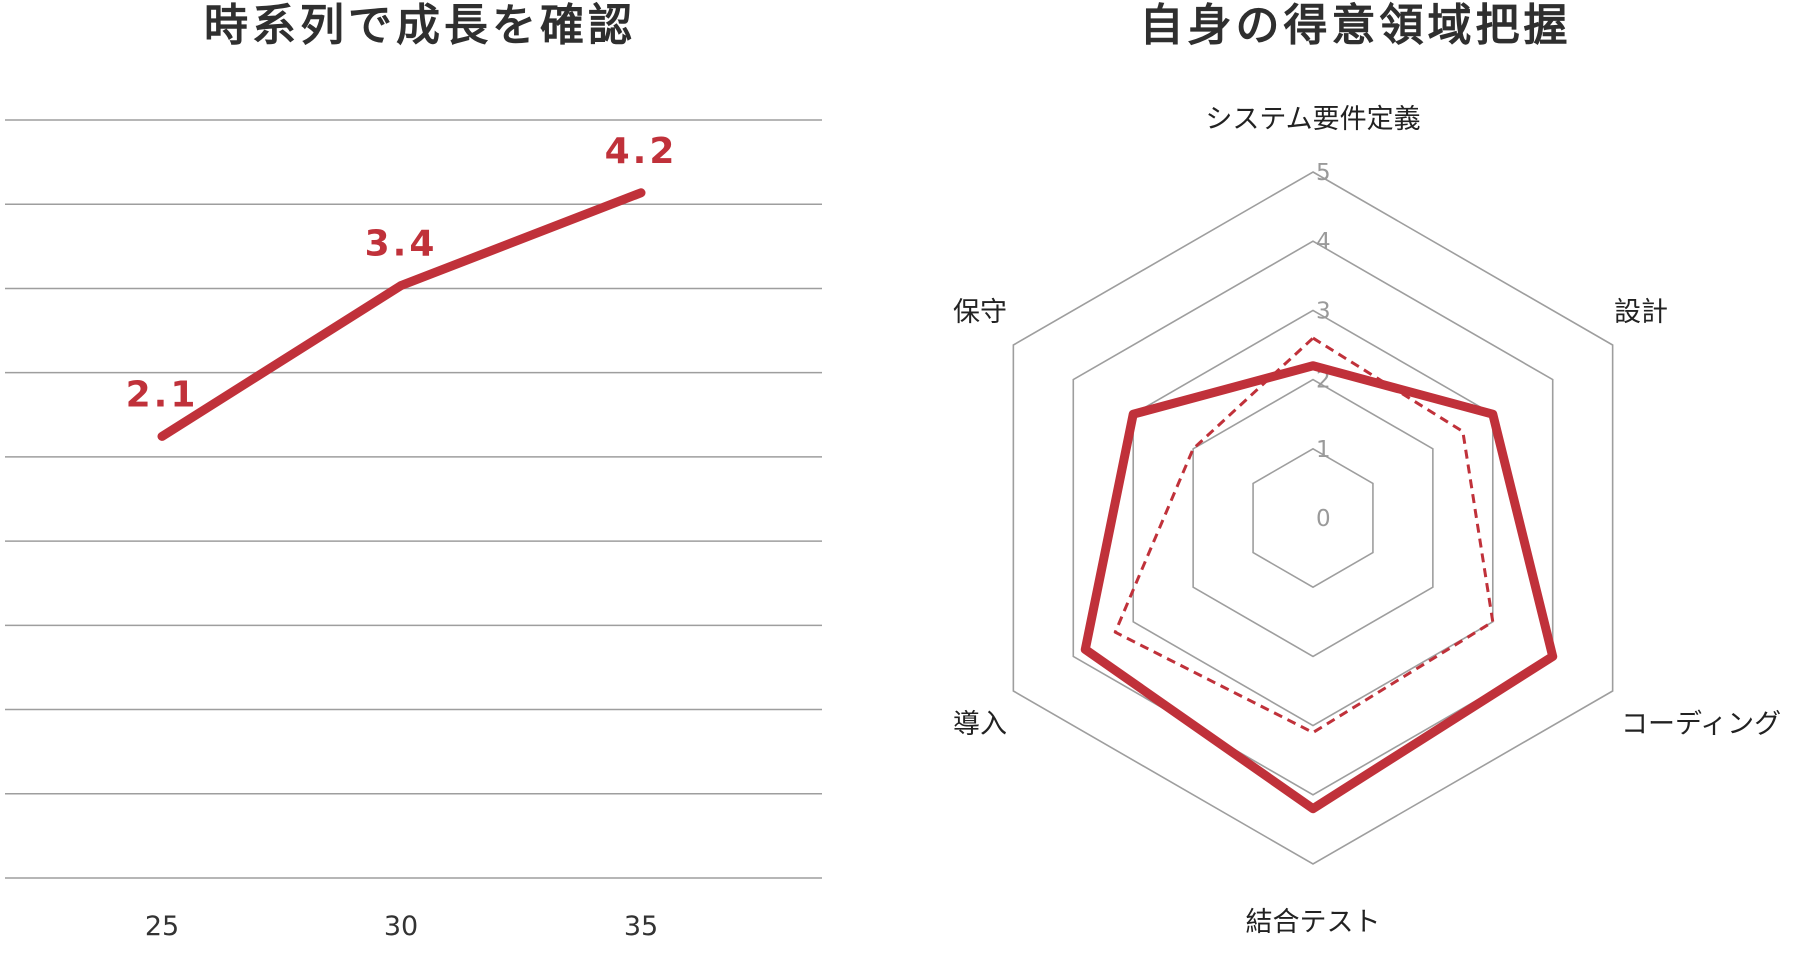 The height and width of the screenshot is (970, 1811). Describe the element at coordinates (401, 926) in the screenshot. I see `x-tick-label: 30` at that location.